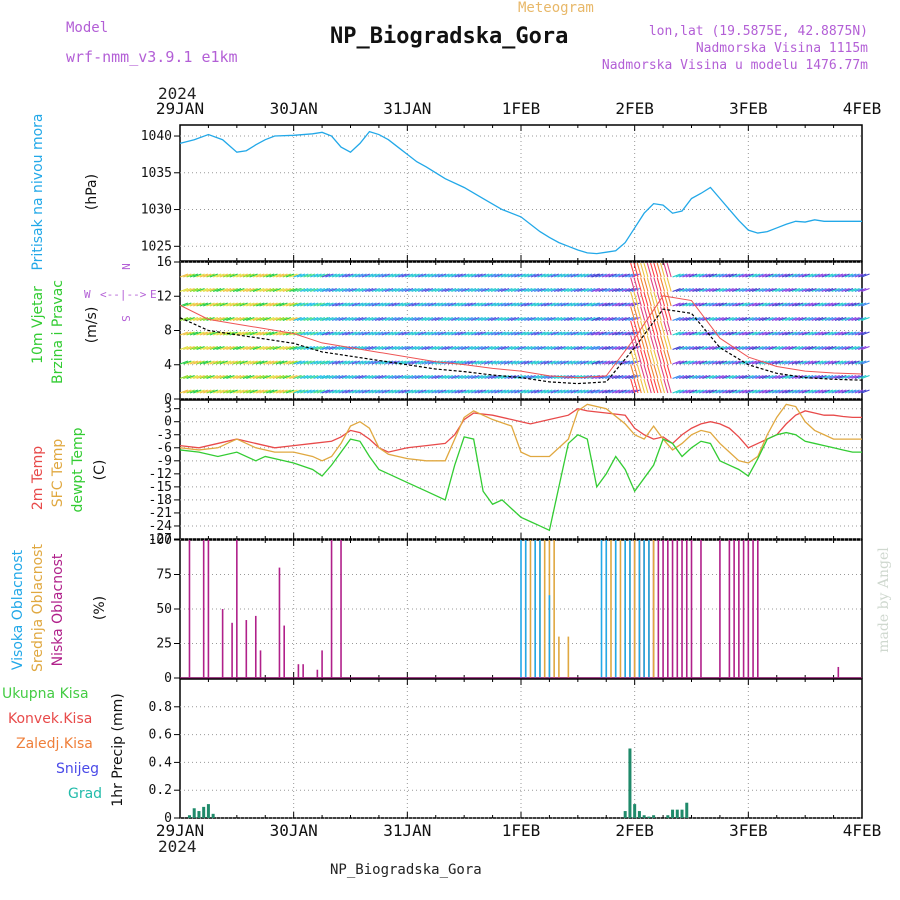  What do you see at coordinates (160, 540) in the screenshot?
I see `cloud-ytick-label: 100` at bounding box center [160, 540].